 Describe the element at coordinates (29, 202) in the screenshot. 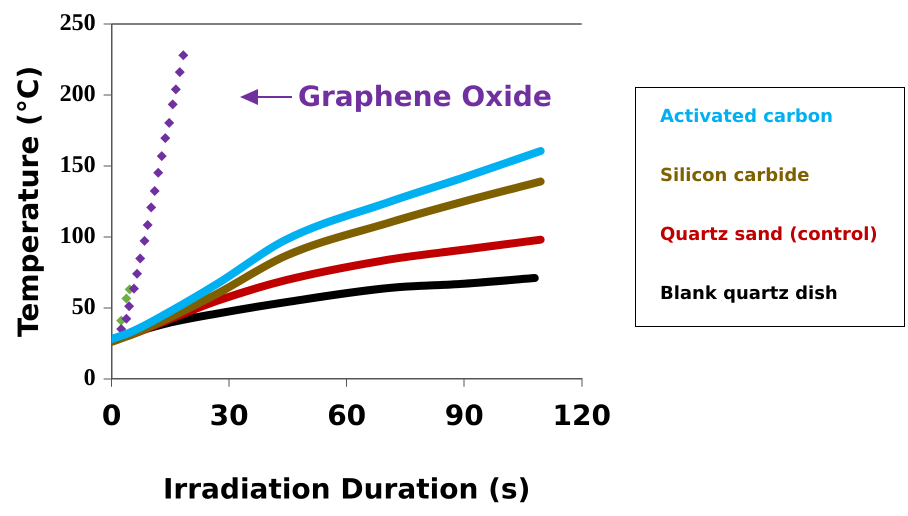

I see `y-axis-title: Temperature (°C)` at that location.